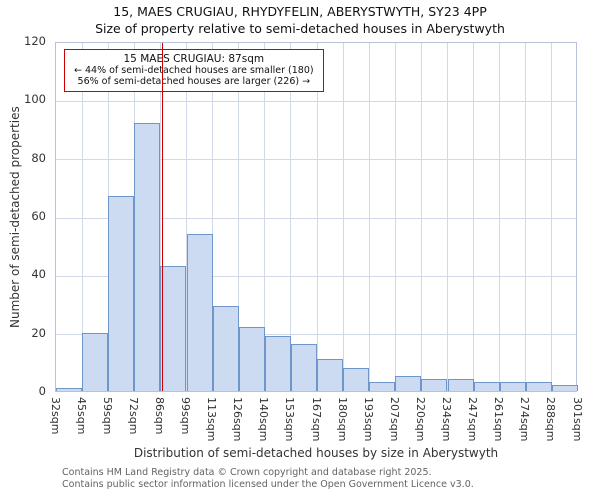 The image size is (600, 500). I want to click on property-size-marker-line, so click(162, 217).